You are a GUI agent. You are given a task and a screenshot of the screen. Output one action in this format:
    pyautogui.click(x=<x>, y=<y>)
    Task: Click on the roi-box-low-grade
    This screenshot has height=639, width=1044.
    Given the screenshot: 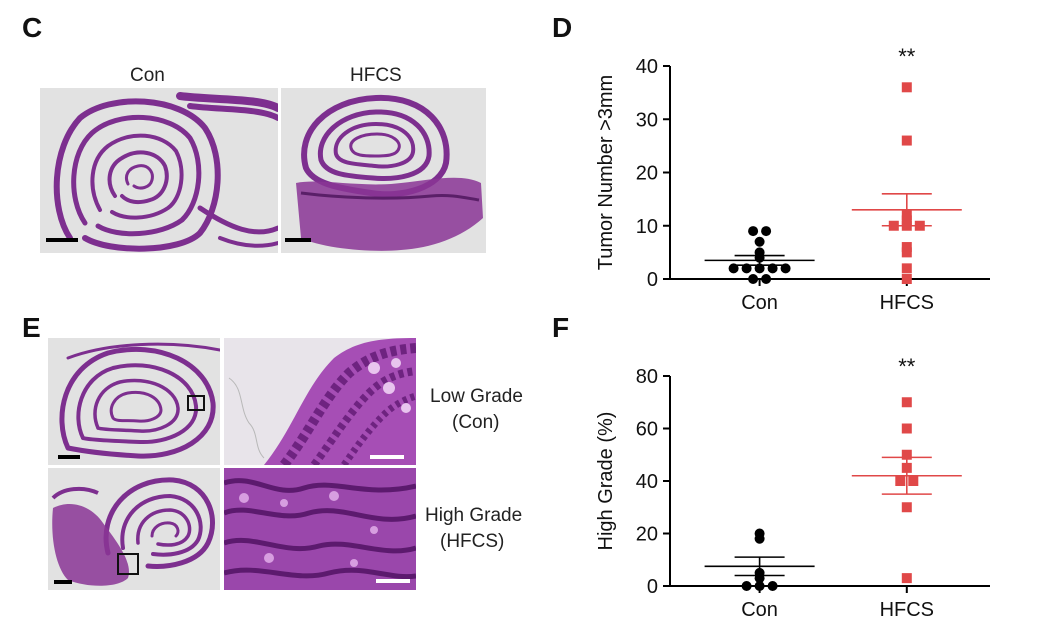 What is the action you would take?
    pyautogui.click(x=196, y=403)
    